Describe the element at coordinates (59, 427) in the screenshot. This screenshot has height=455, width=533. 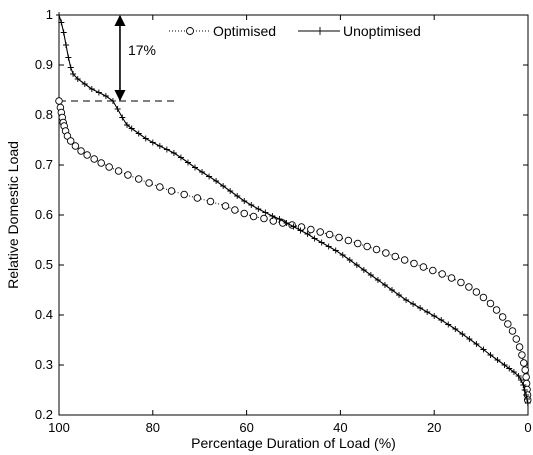
I see `x-tick-label: 100` at that location.